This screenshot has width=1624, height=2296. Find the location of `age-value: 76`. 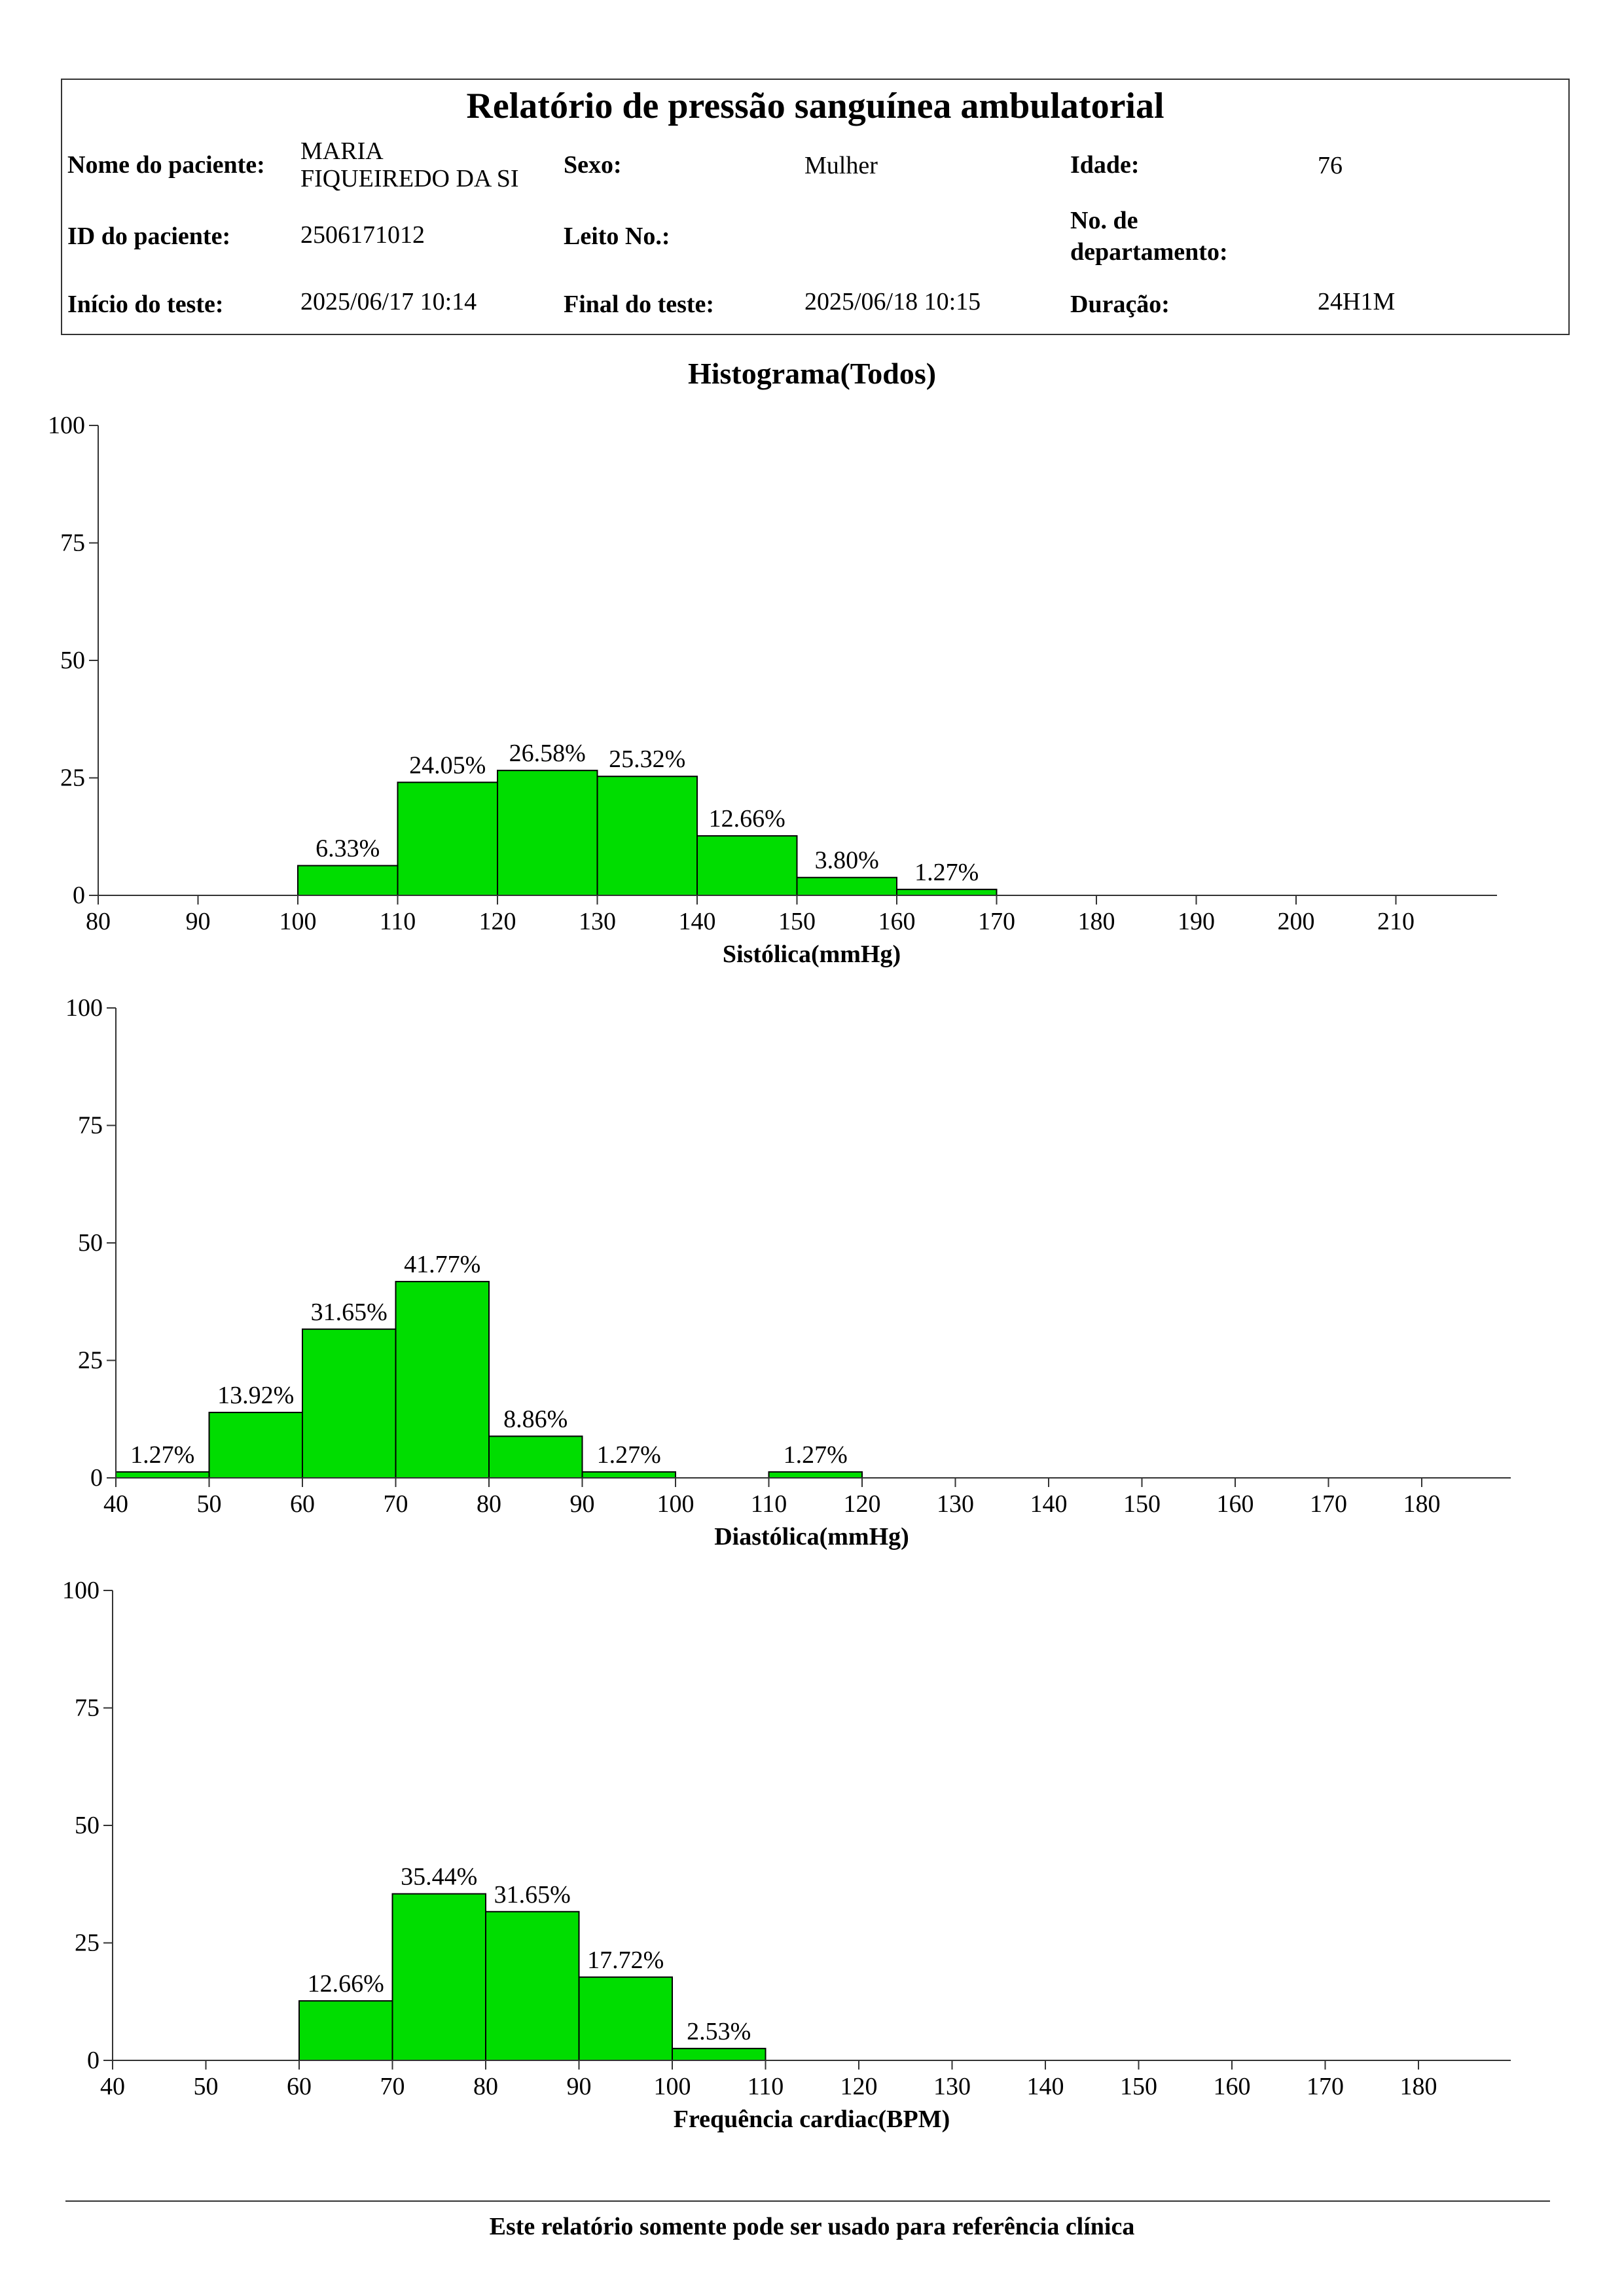

age-value: 76 is located at coordinates (1330, 165).